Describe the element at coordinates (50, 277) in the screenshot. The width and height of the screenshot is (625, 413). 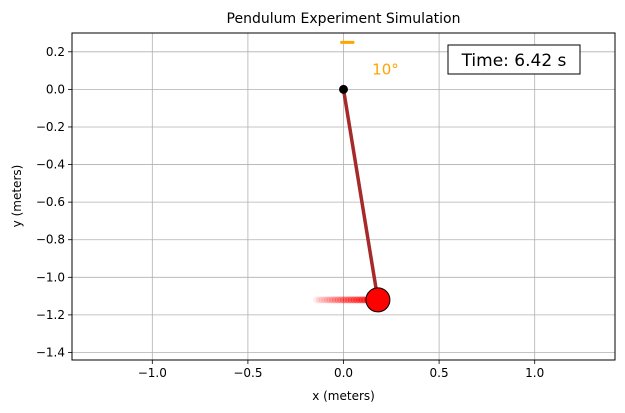
I see `y-tick-label: −1.0` at that location.